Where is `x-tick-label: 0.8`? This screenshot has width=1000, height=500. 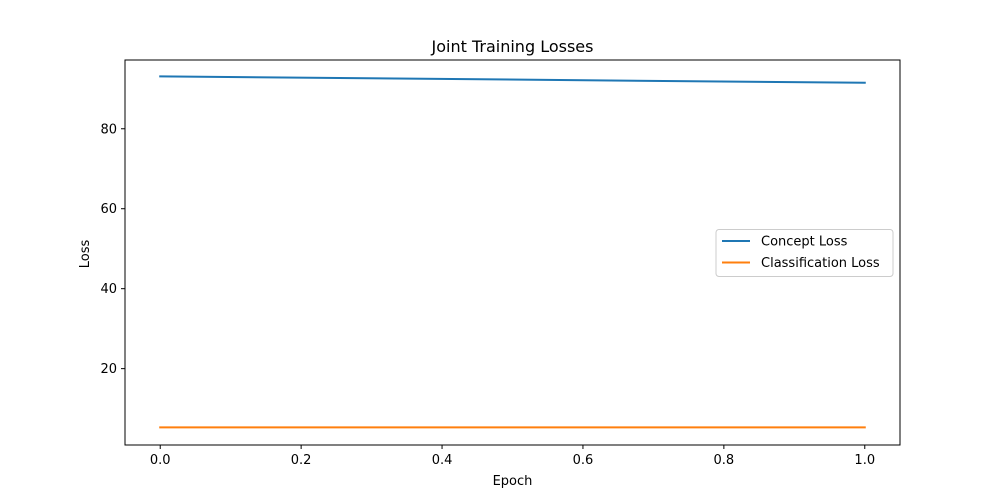
x-tick-label: 0.8 is located at coordinates (724, 460).